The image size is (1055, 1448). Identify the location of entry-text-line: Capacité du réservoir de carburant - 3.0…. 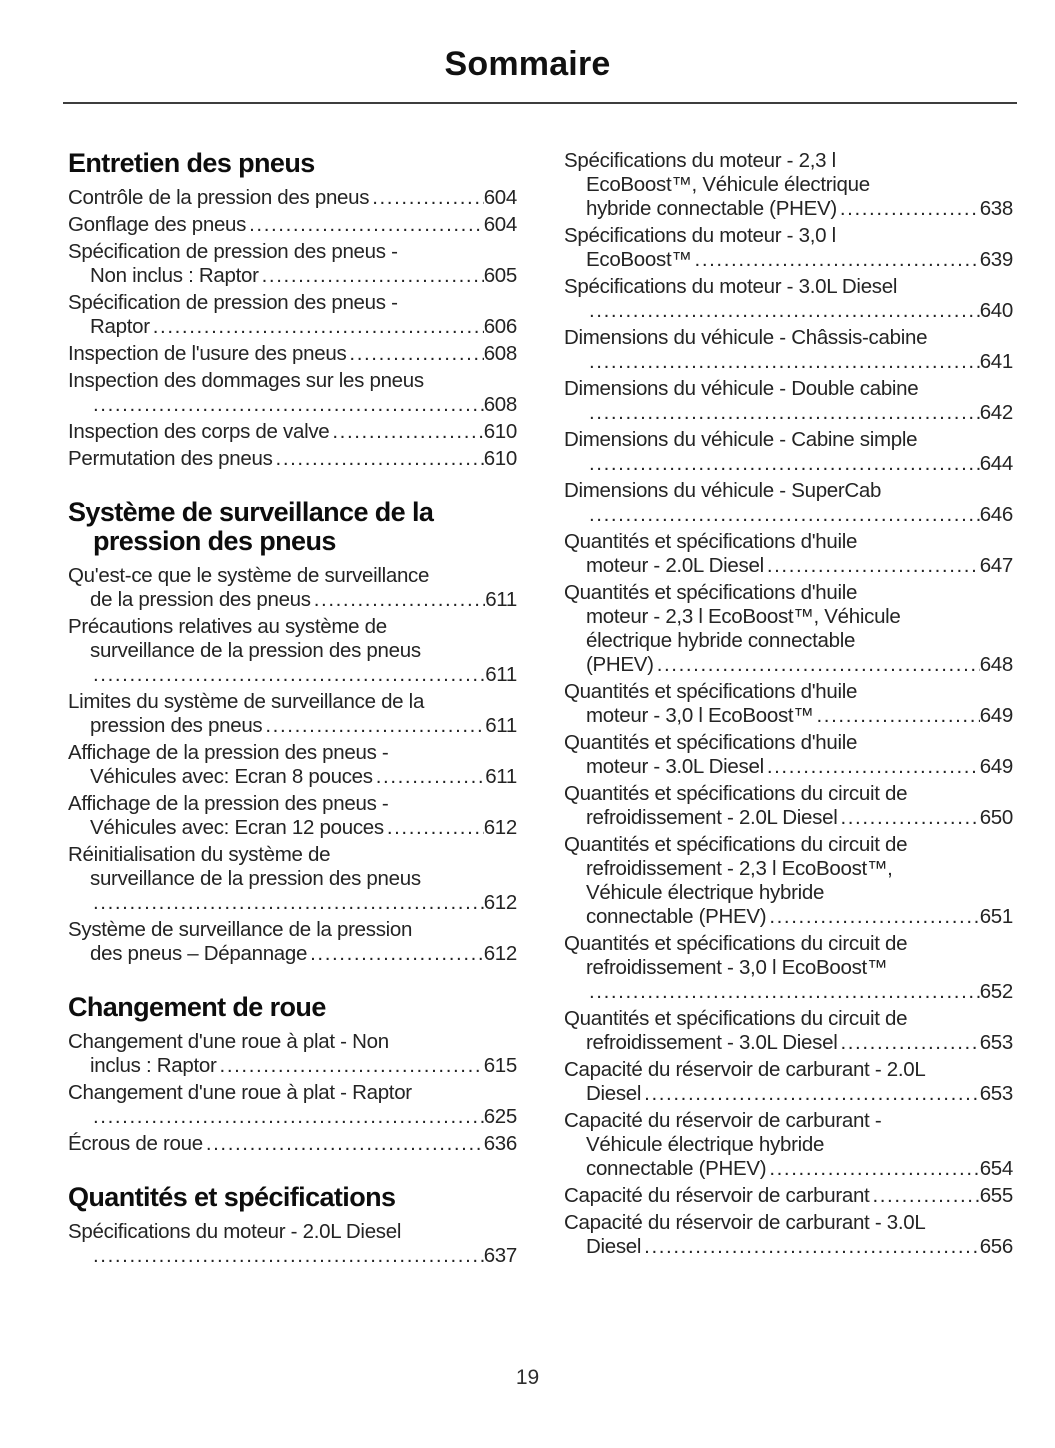
(745, 1222).